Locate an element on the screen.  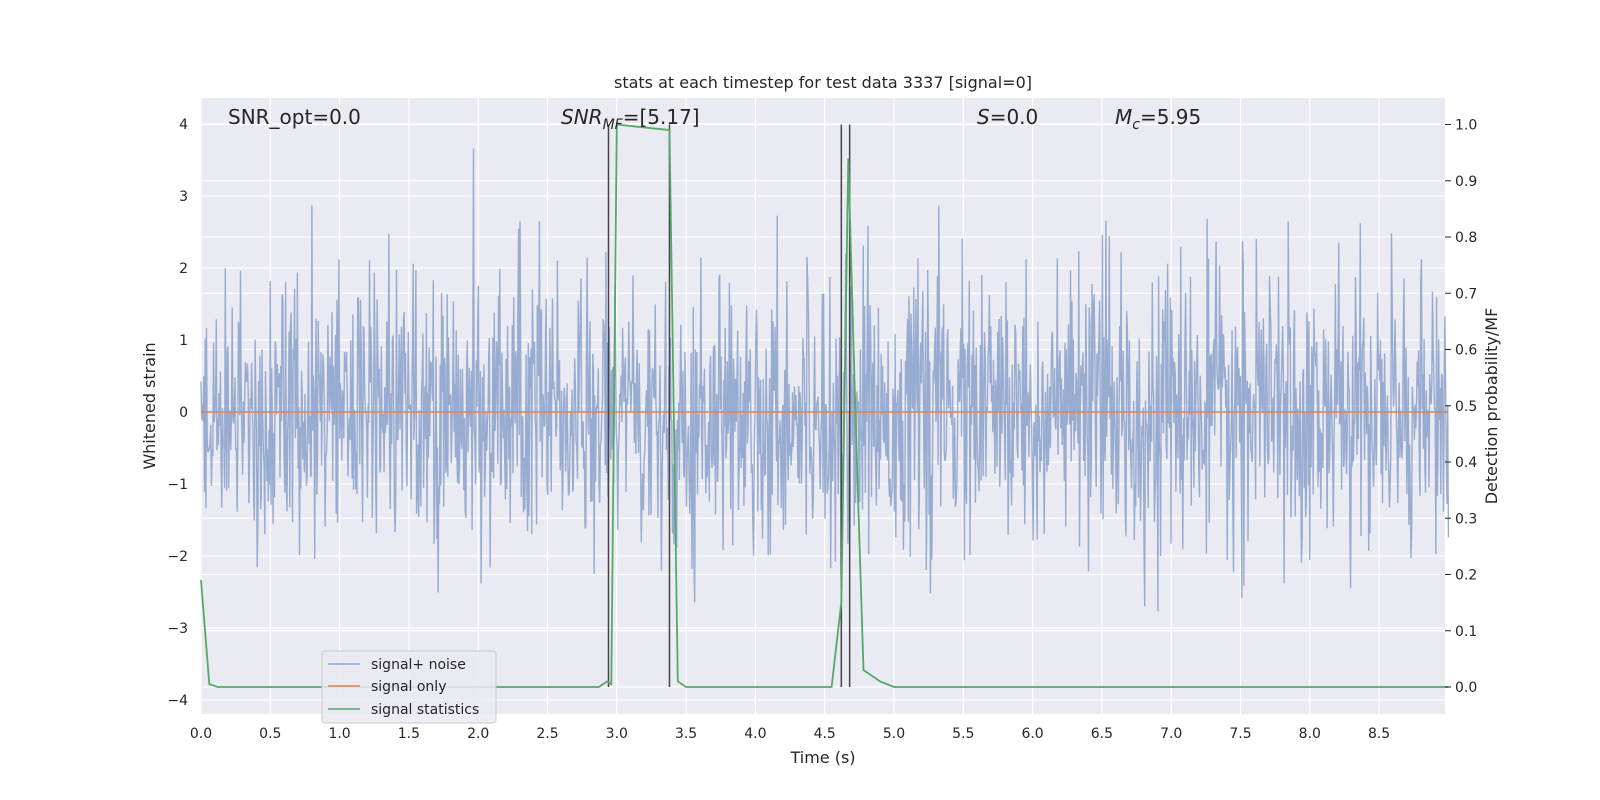
x-tick-label: 5.0 is located at coordinates (894, 734).